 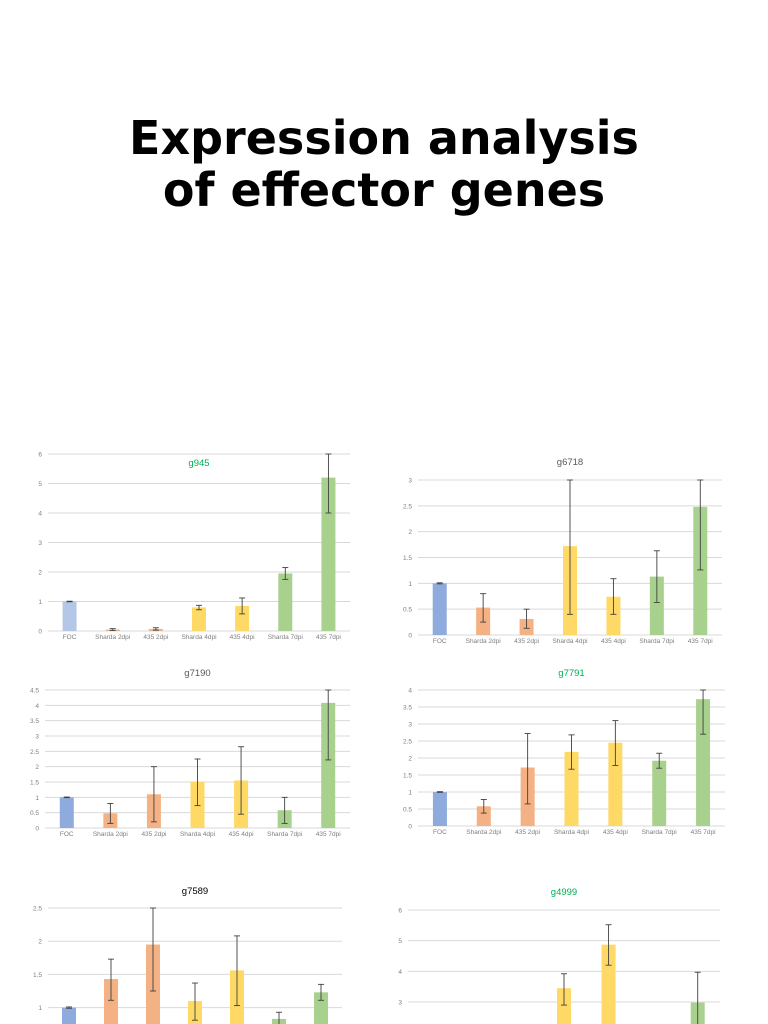 What do you see at coordinates (197, 673) in the screenshot?
I see `chart-title: g7190` at bounding box center [197, 673].